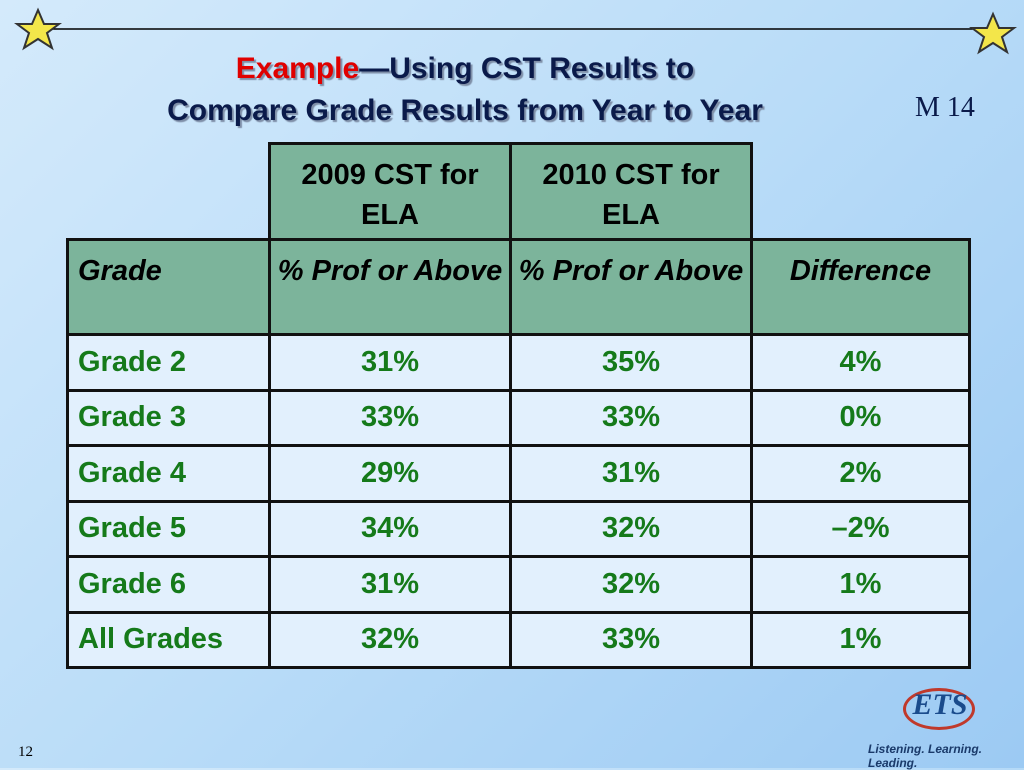  What do you see at coordinates (940, 704) in the screenshot?
I see `logo: ETS` at bounding box center [940, 704].